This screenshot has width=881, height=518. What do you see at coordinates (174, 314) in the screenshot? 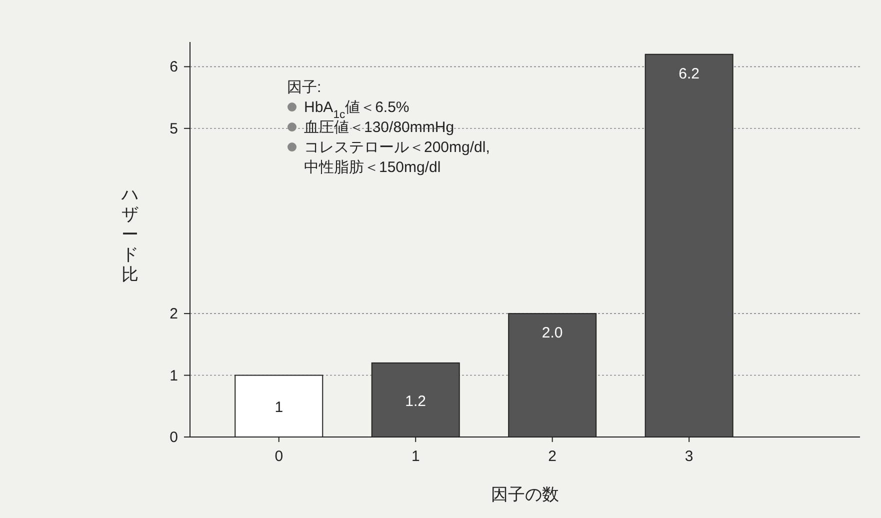
I see `y-tick-label: 2` at bounding box center [174, 314].